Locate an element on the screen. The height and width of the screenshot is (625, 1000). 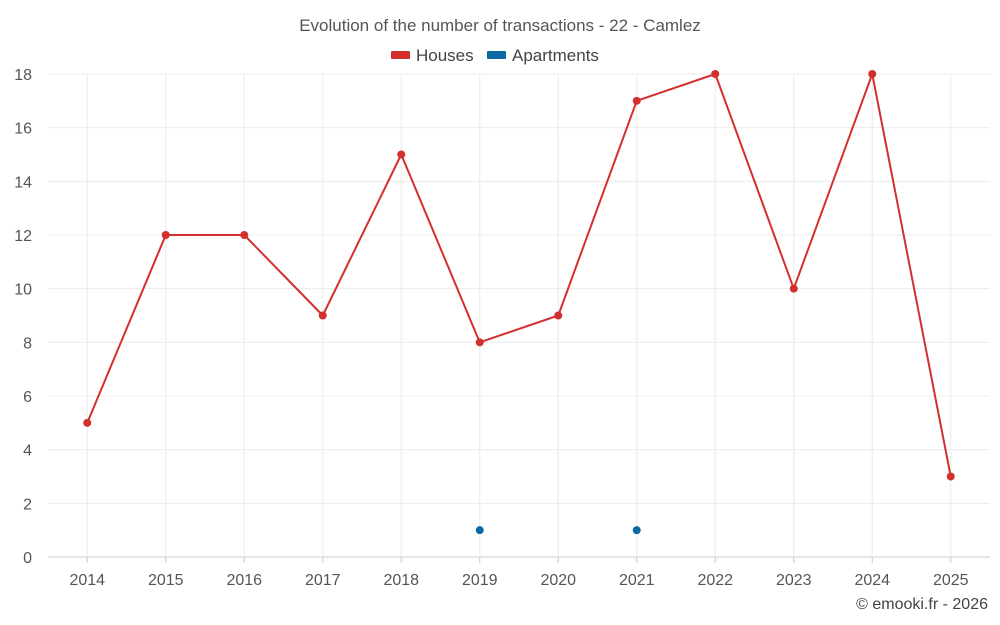
y-tick-label: 6 is located at coordinates (27, 397).